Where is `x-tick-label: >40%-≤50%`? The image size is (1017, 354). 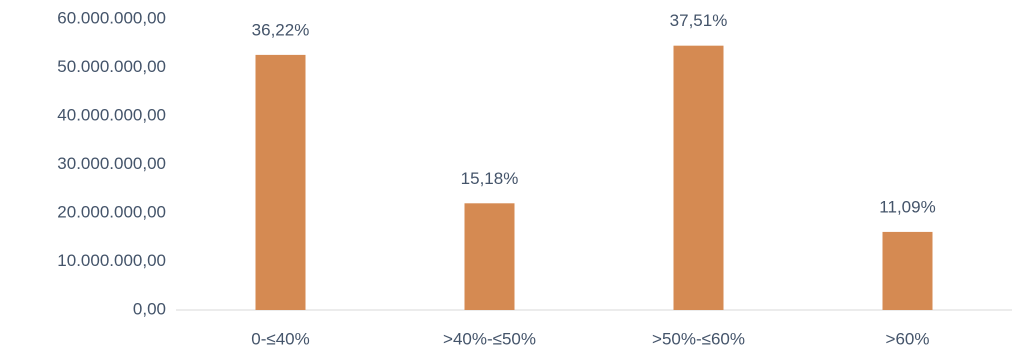 x-tick-label: >40%-≤50% is located at coordinates (489, 338).